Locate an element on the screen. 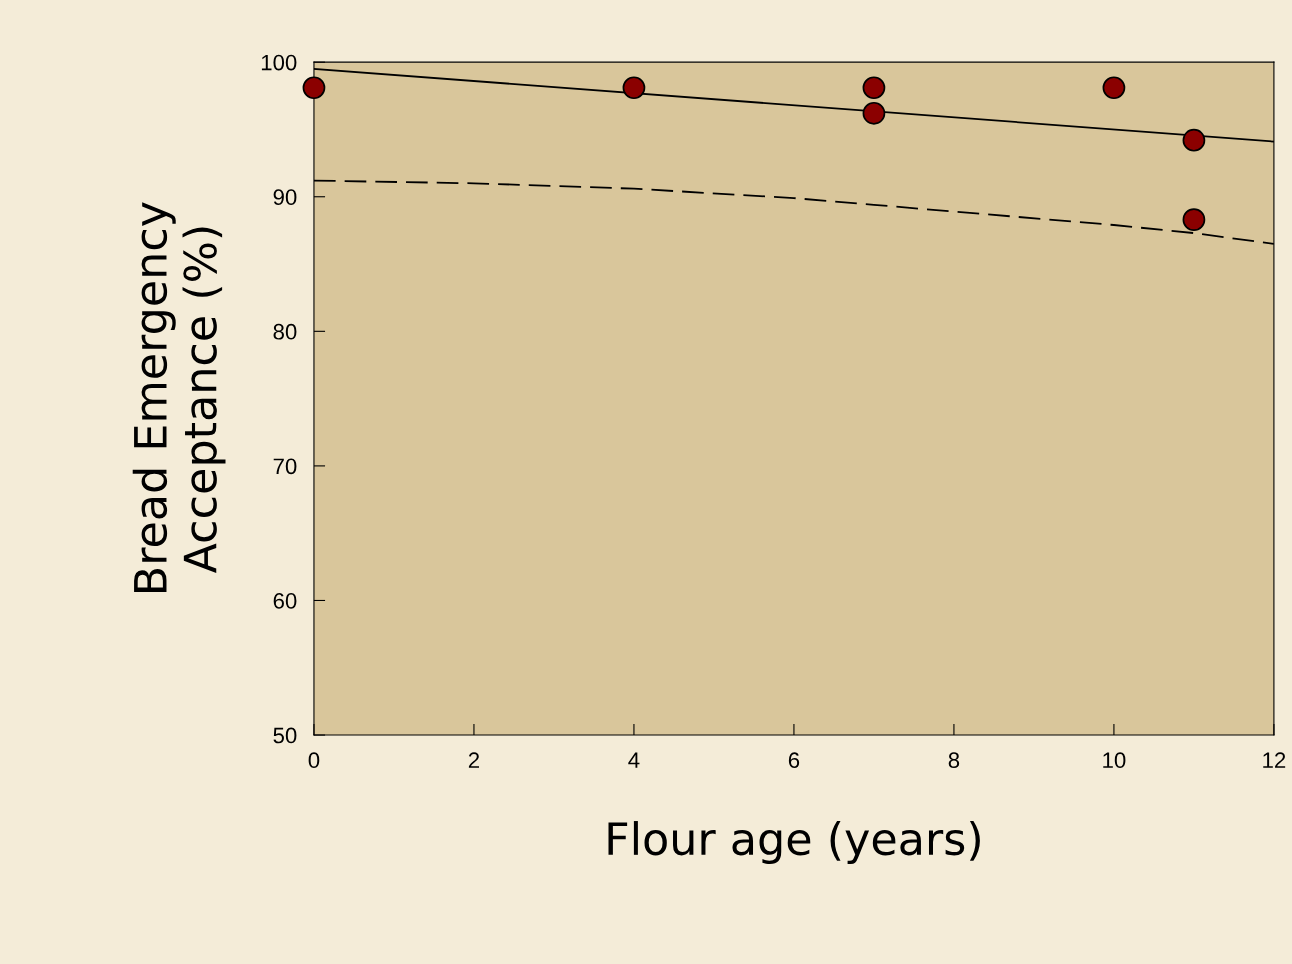  x-tick-label: 0 is located at coordinates (314, 760).